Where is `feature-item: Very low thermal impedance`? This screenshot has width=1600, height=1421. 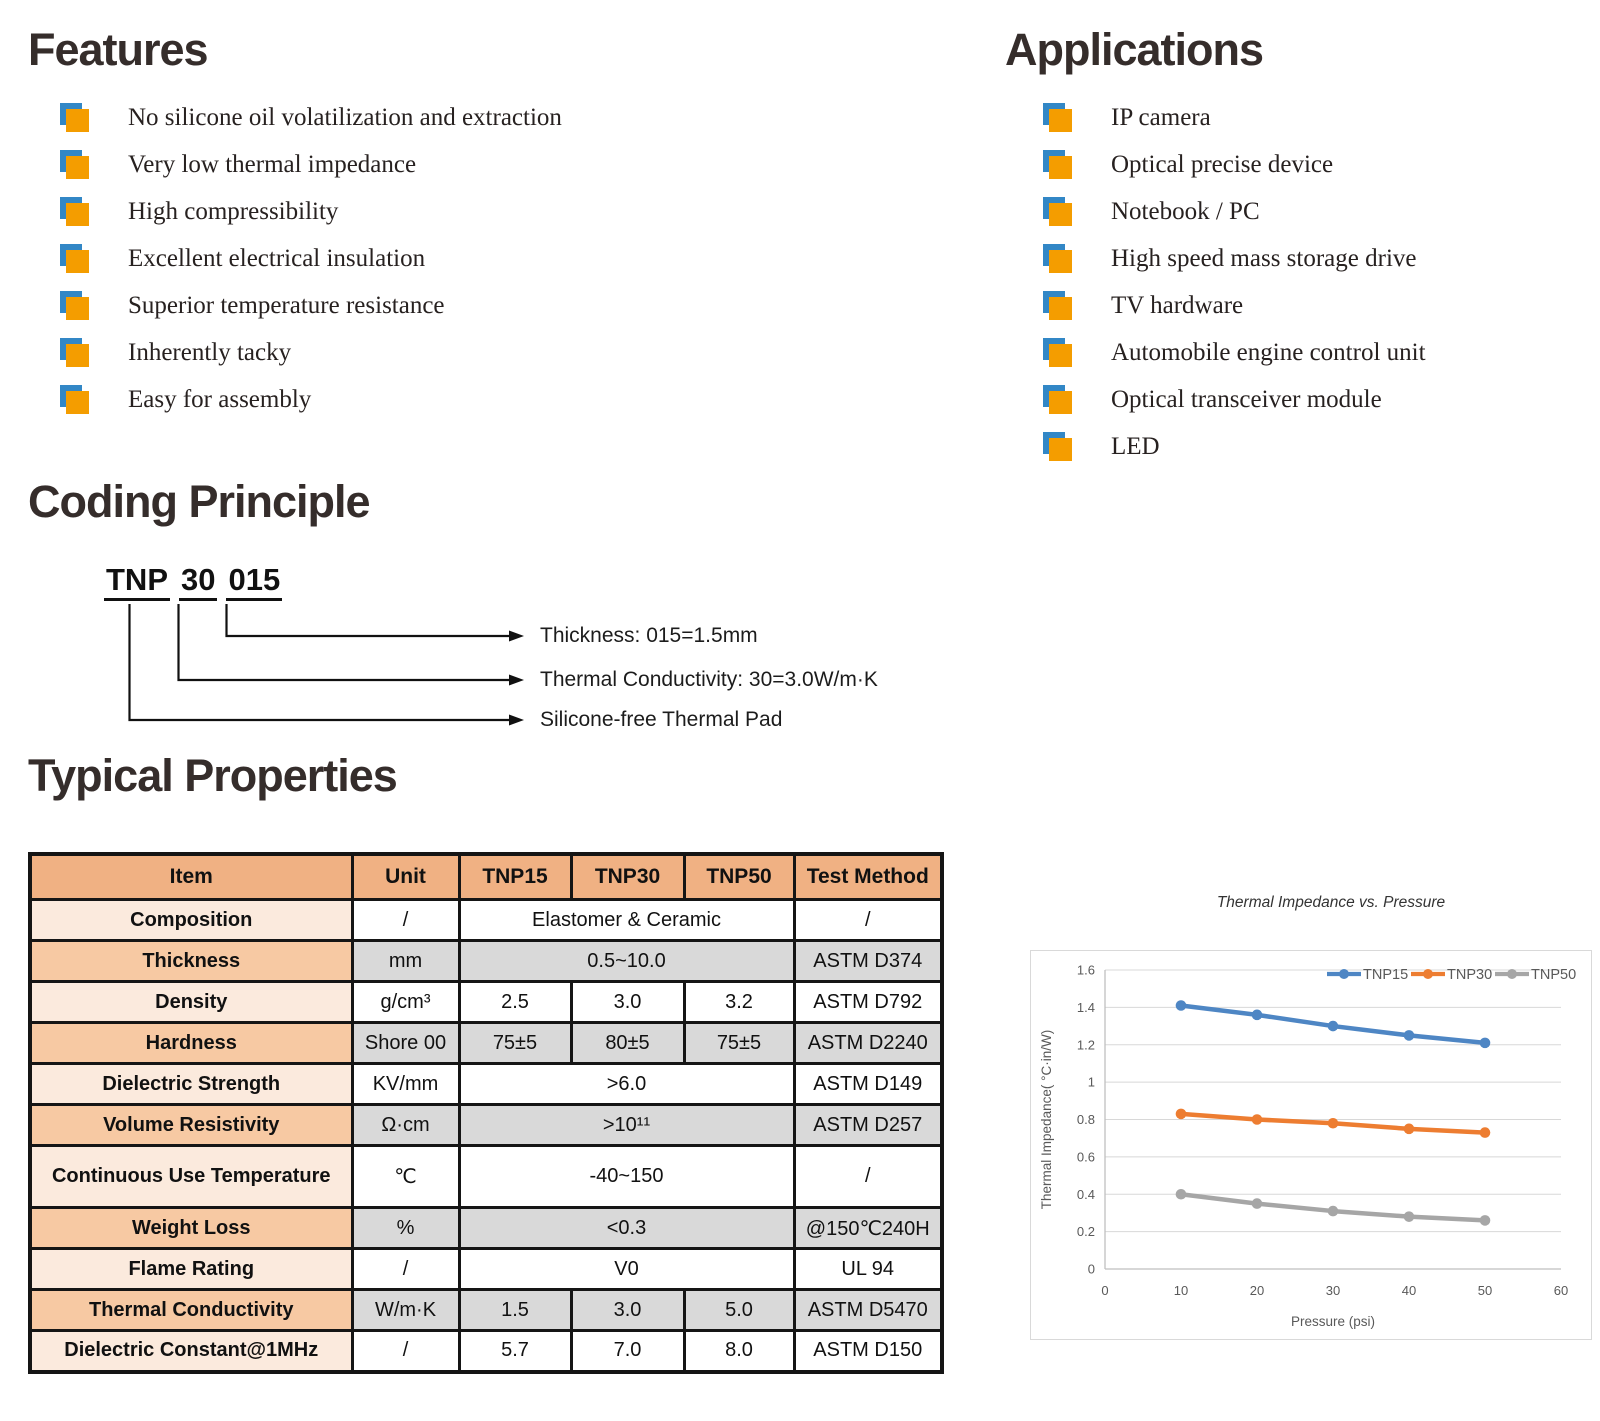 feature-item: Very low thermal impedance is located at coordinates (311, 164).